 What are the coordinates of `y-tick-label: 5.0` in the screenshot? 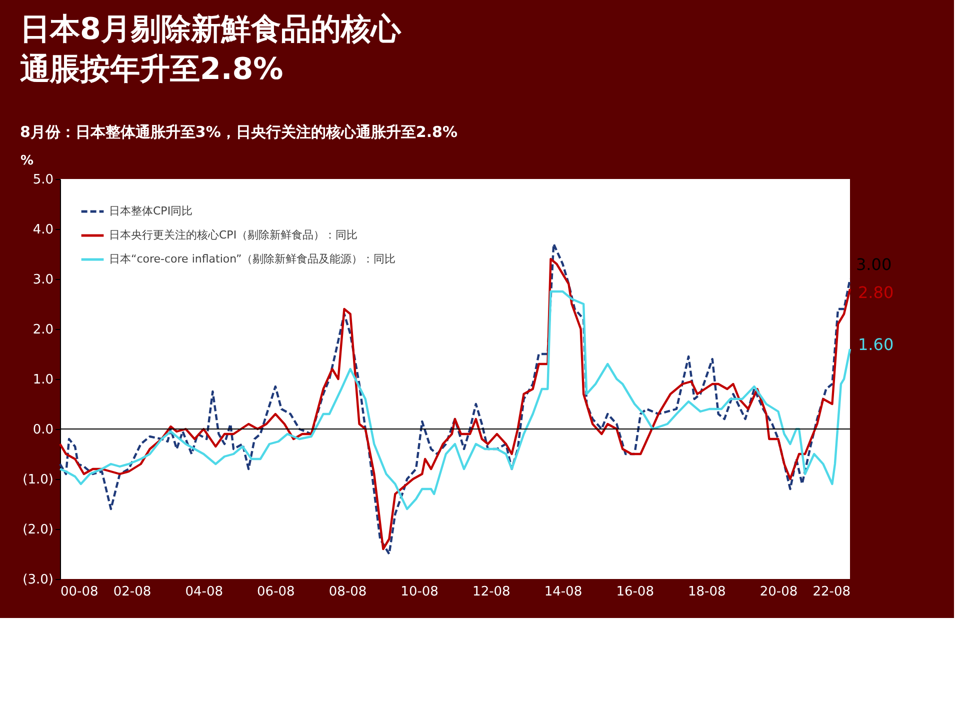 It's located at (43, 180).